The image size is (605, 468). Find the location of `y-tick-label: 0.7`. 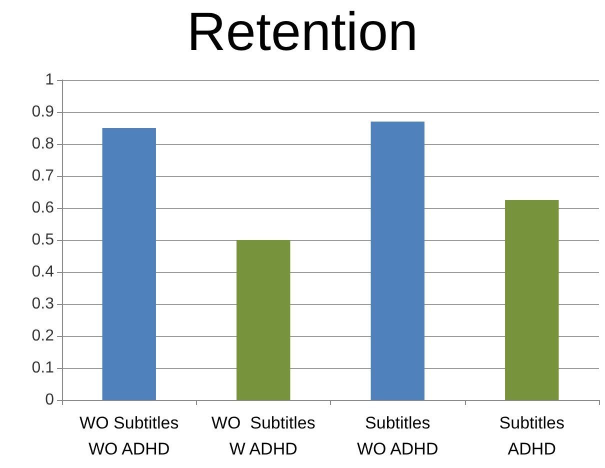

y-tick-label: 0.7 is located at coordinates (43, 176).